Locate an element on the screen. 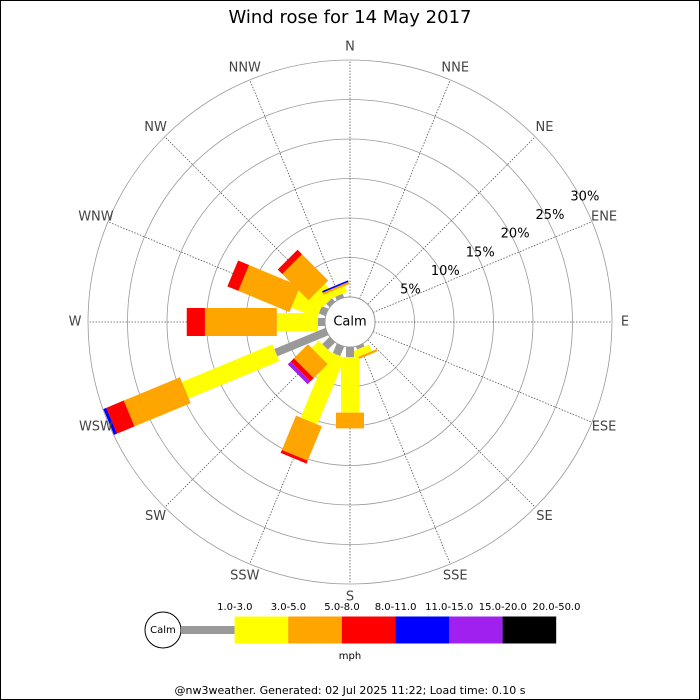  direction-label: NNW is located at coordinates (245, 67).